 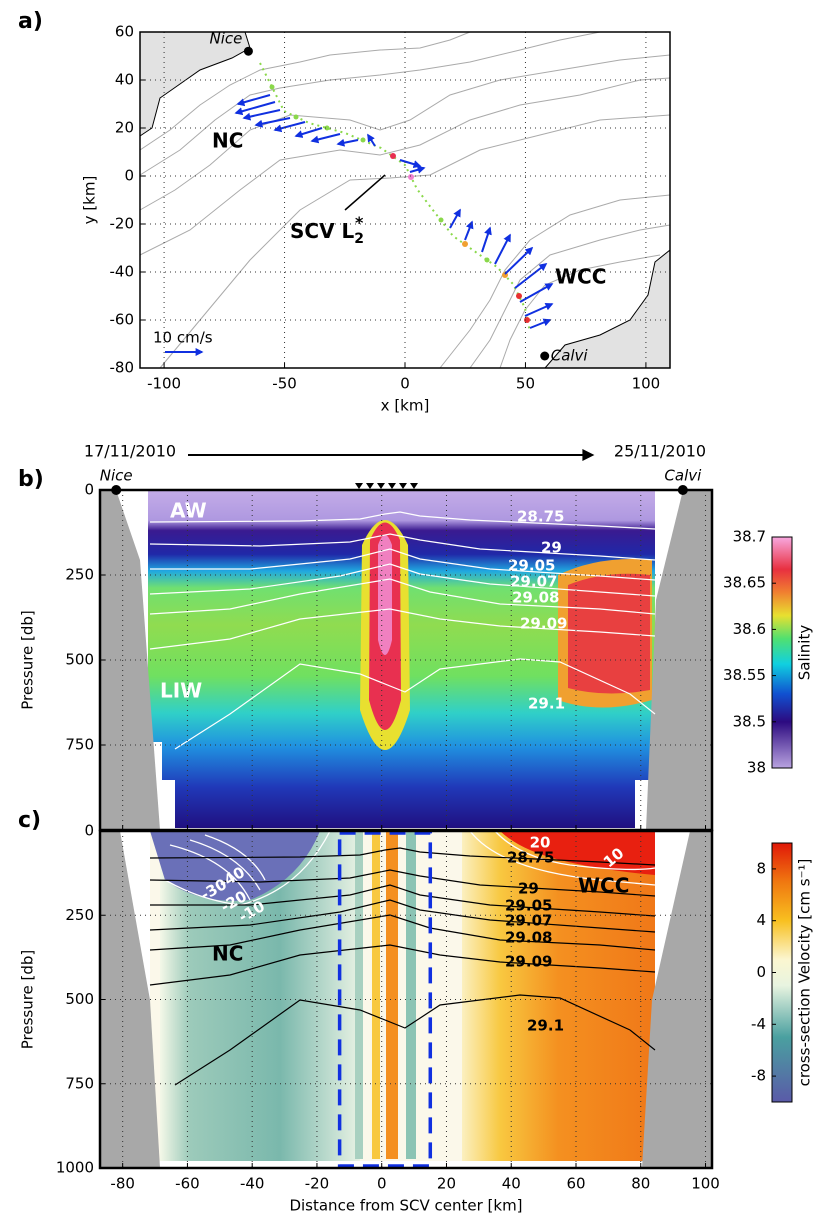 What do you see at coordinates (31, 479) in the screenshot?
I see `panel-label: b)` at bounding box center [31, 479].